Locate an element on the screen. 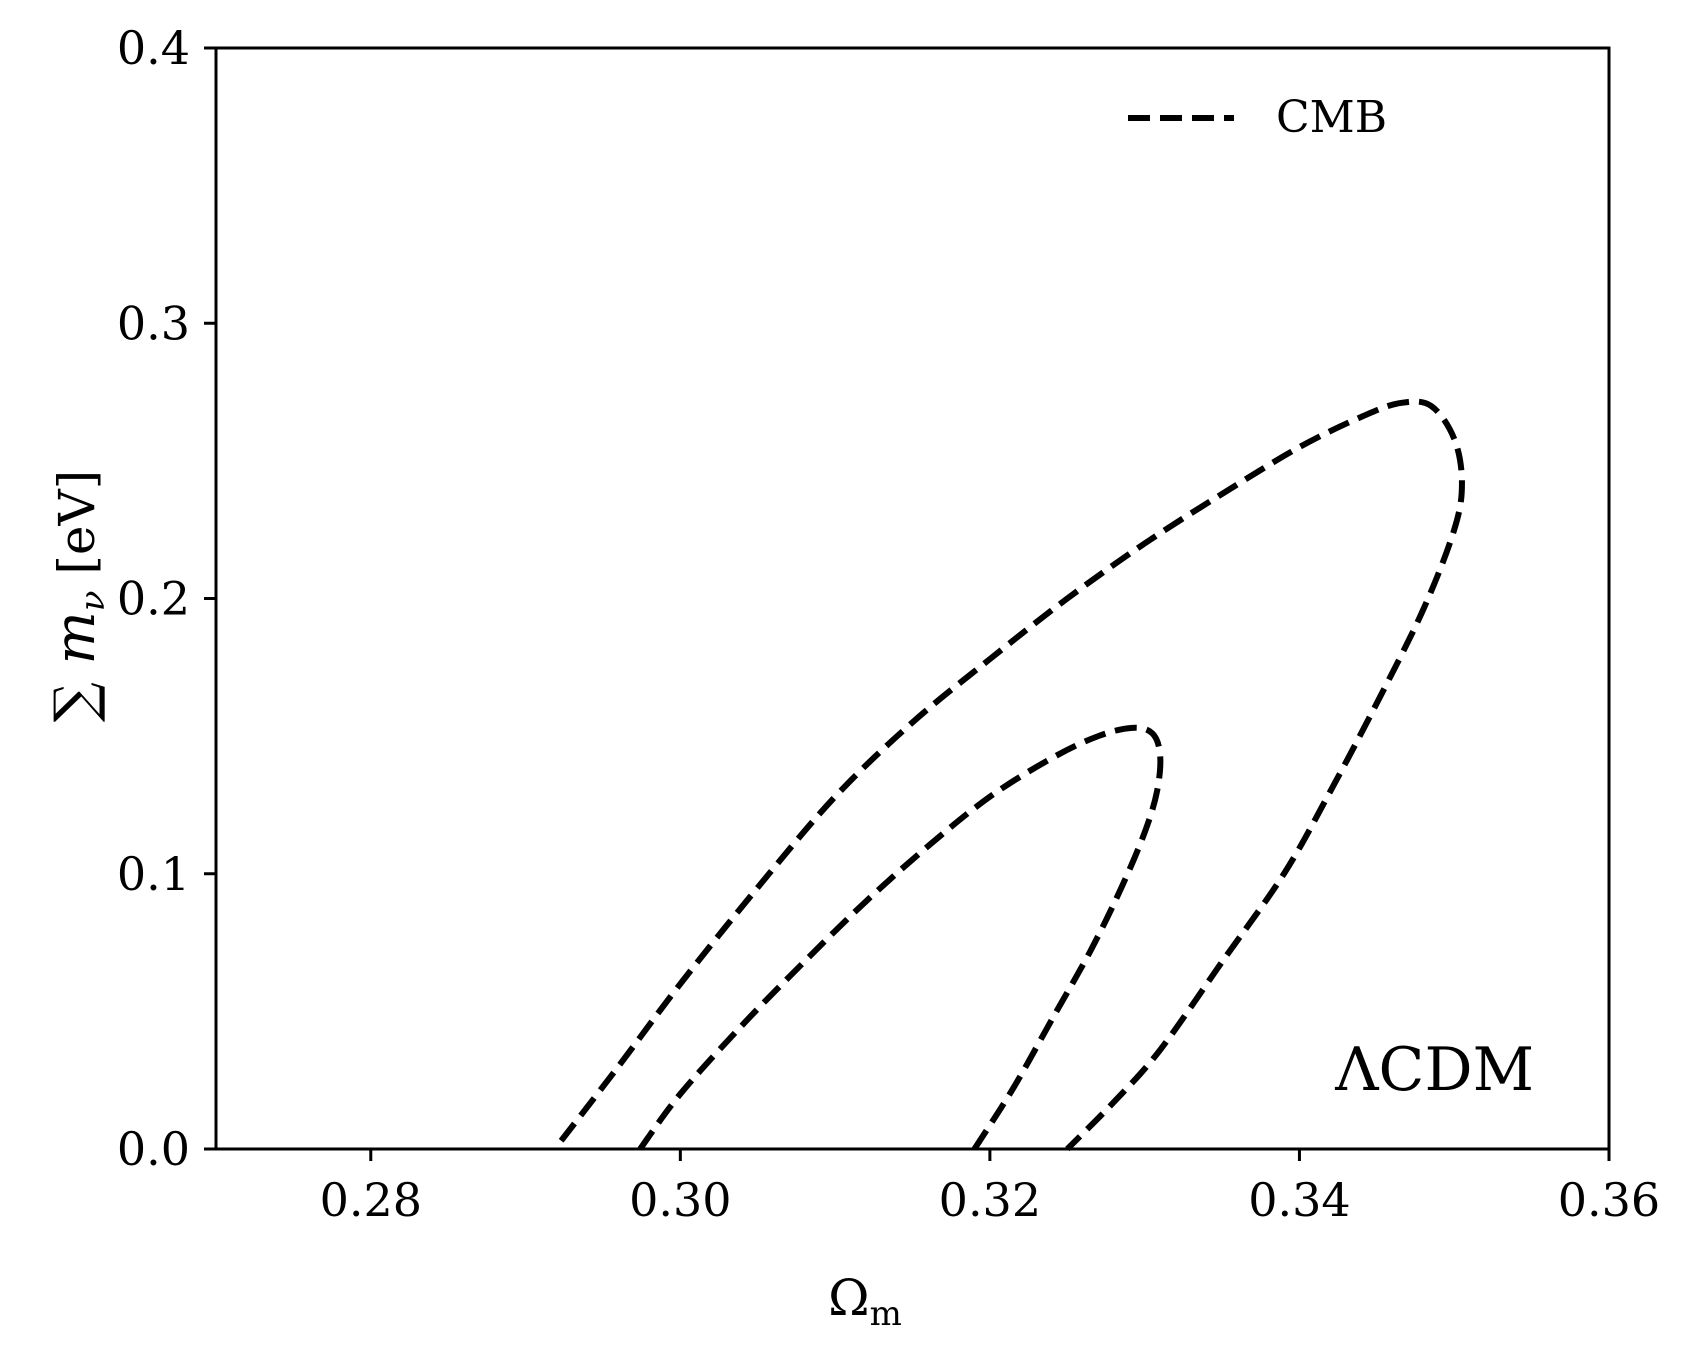  y-tick-label: 0.2 is located at coordinates (153, 599).